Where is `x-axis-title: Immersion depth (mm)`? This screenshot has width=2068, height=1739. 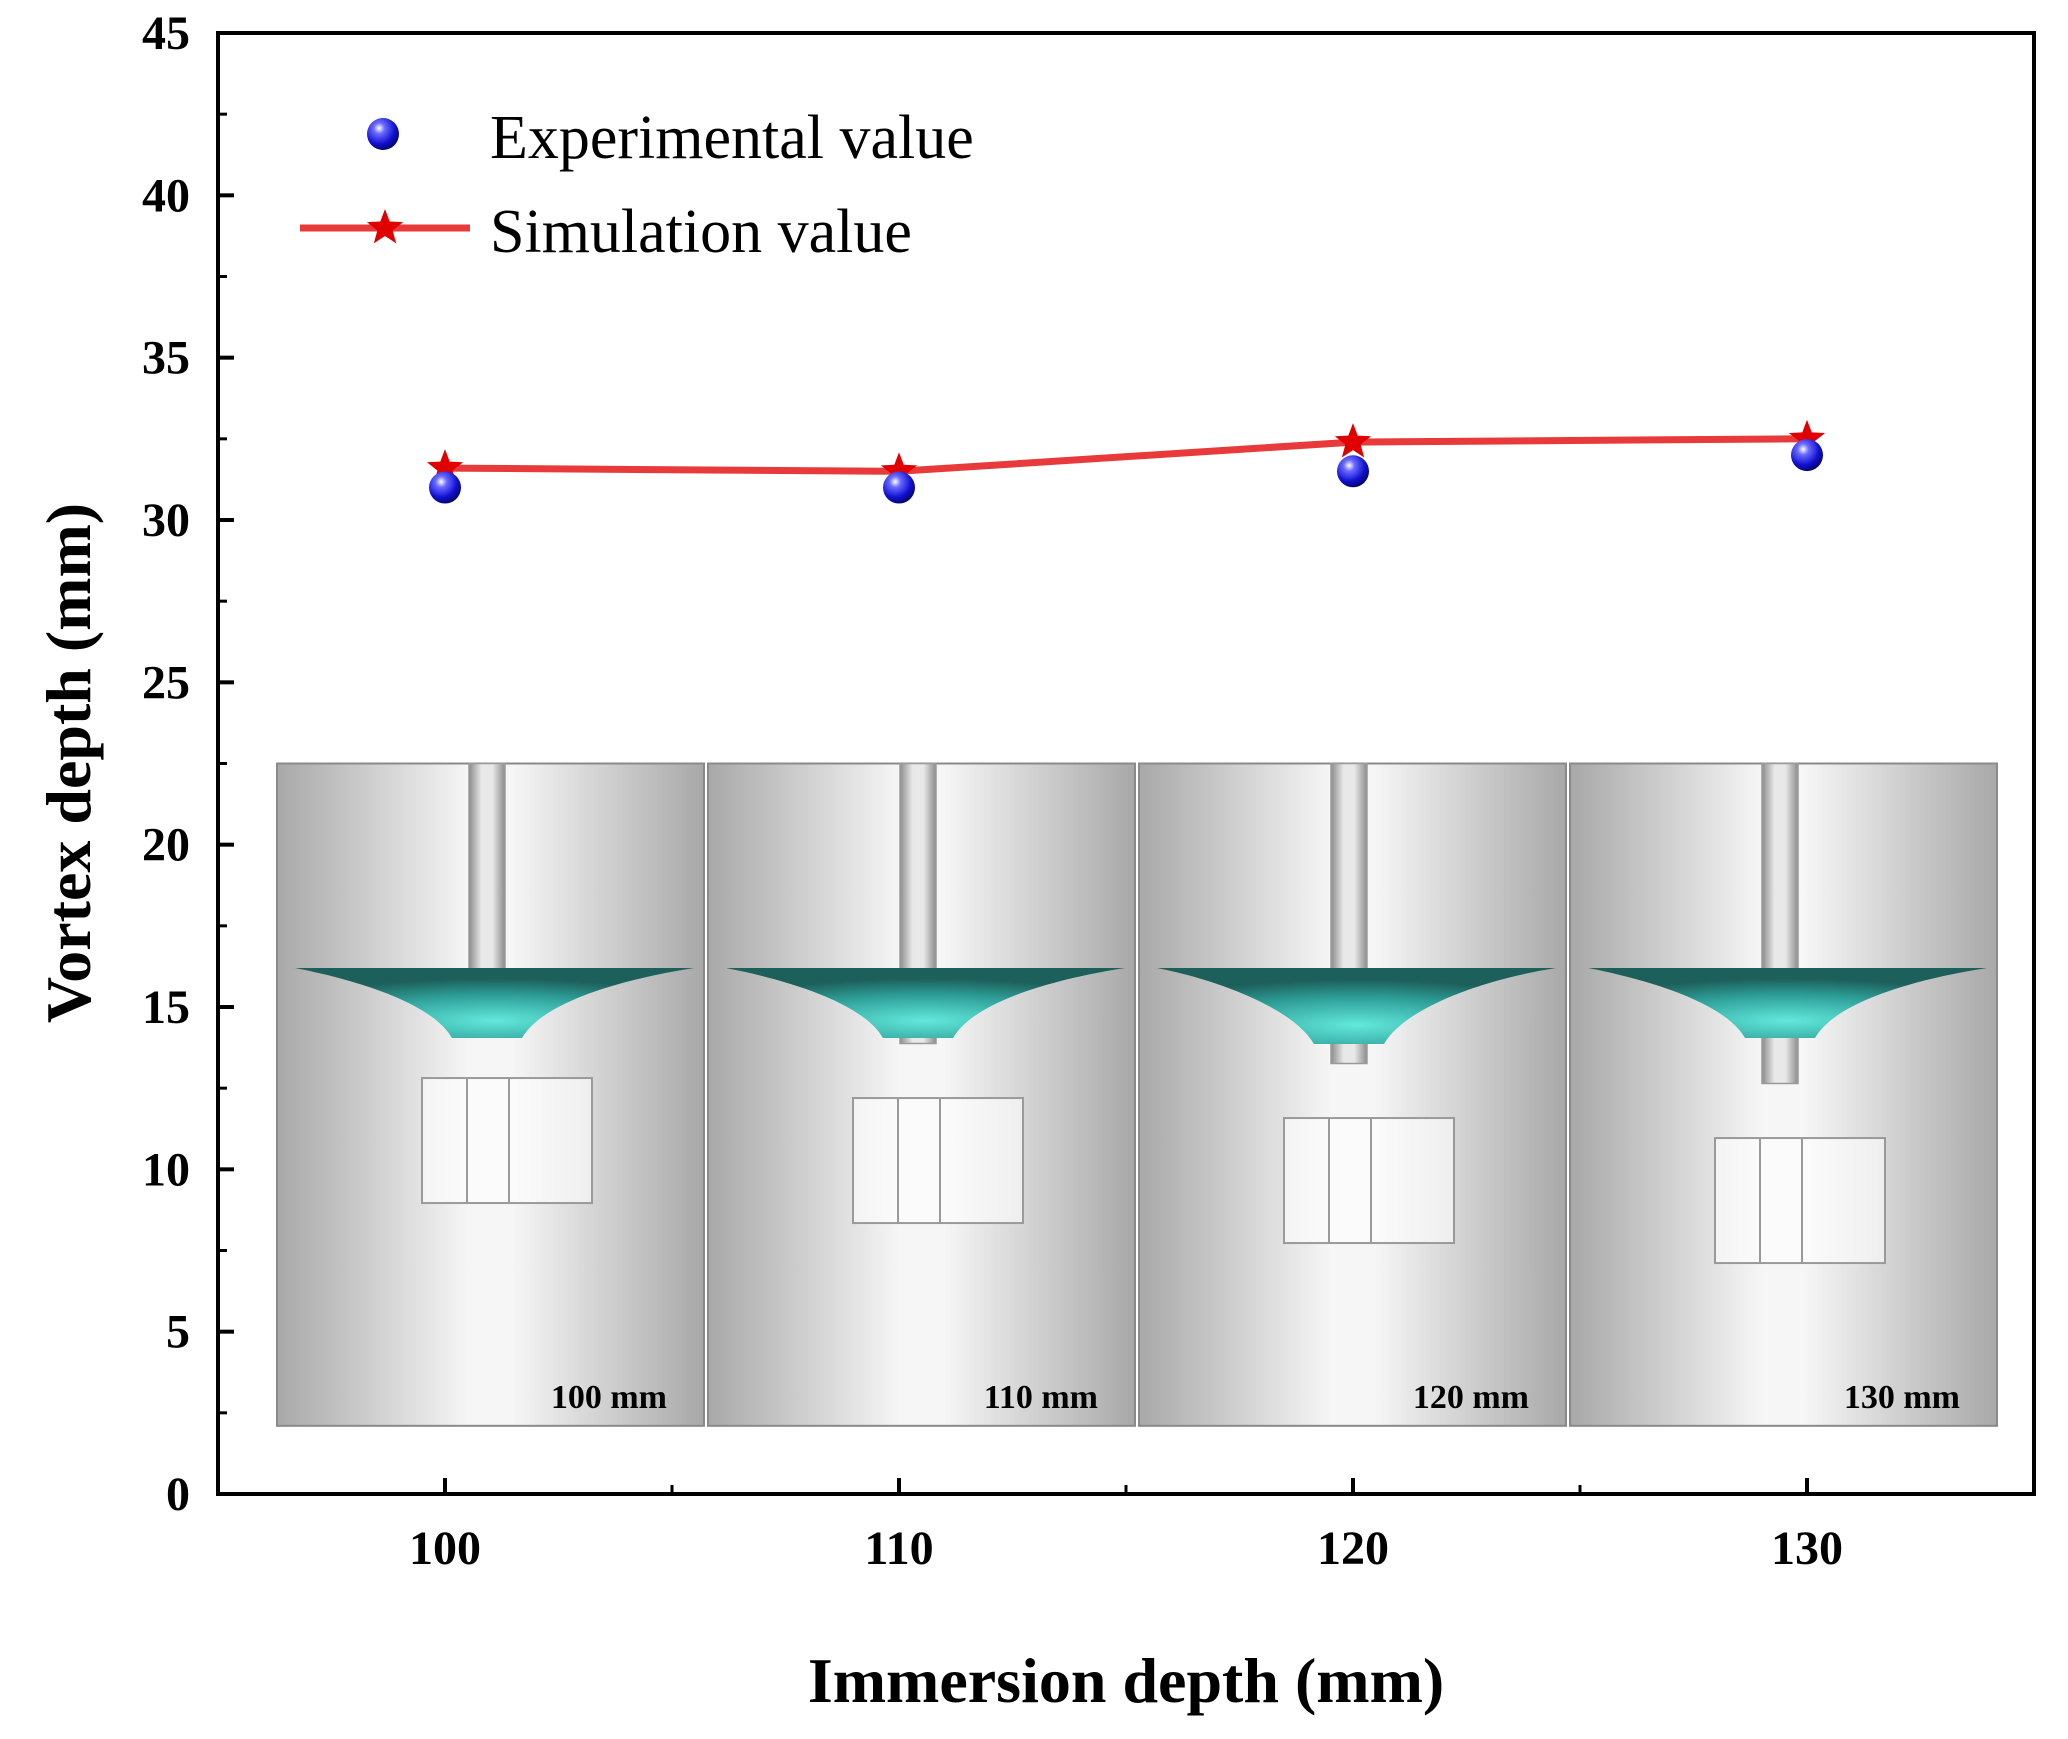 x-axis-title: Immersion depth (mm) is located at coordinates (1126, 1680).